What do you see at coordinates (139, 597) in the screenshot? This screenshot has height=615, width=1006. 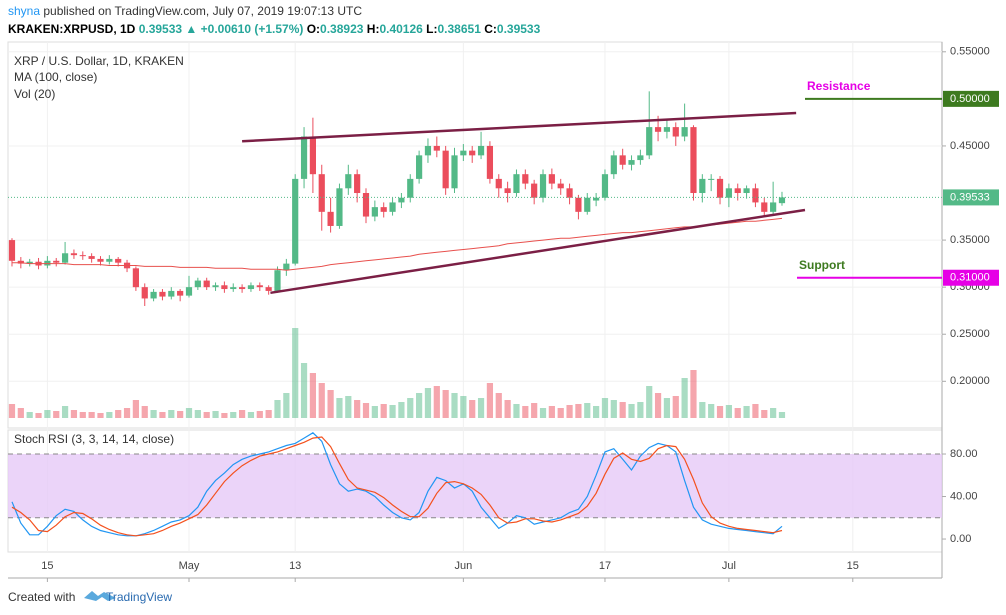 I see `footer-brand: TradingView` at bounding box center [139, 597].